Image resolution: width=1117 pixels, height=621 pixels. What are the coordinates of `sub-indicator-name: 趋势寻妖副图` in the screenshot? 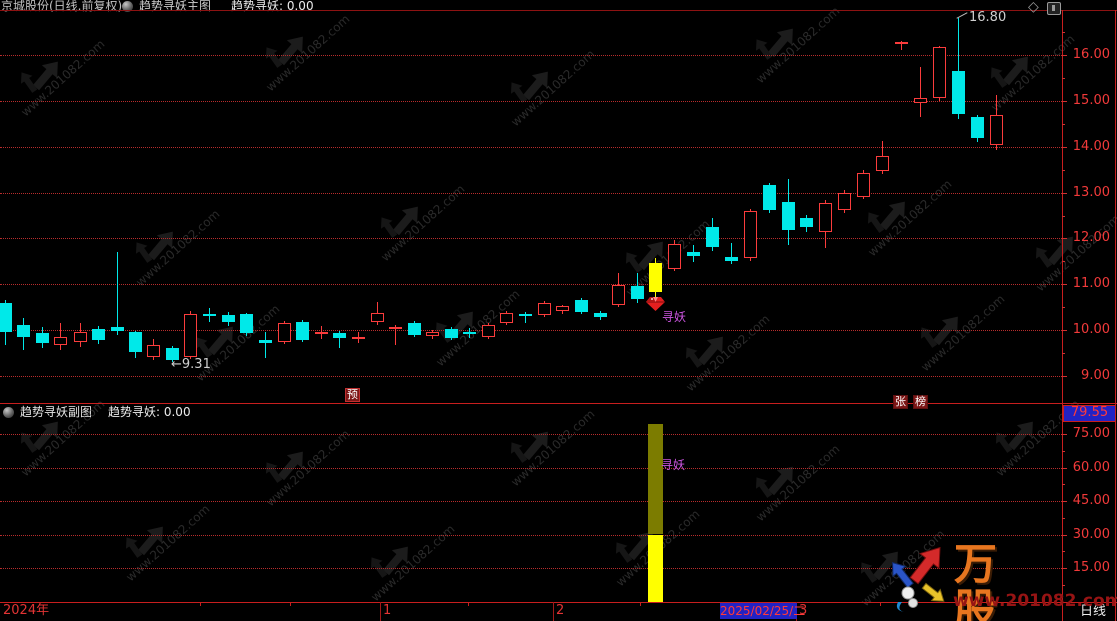 It's located at (56, 412).